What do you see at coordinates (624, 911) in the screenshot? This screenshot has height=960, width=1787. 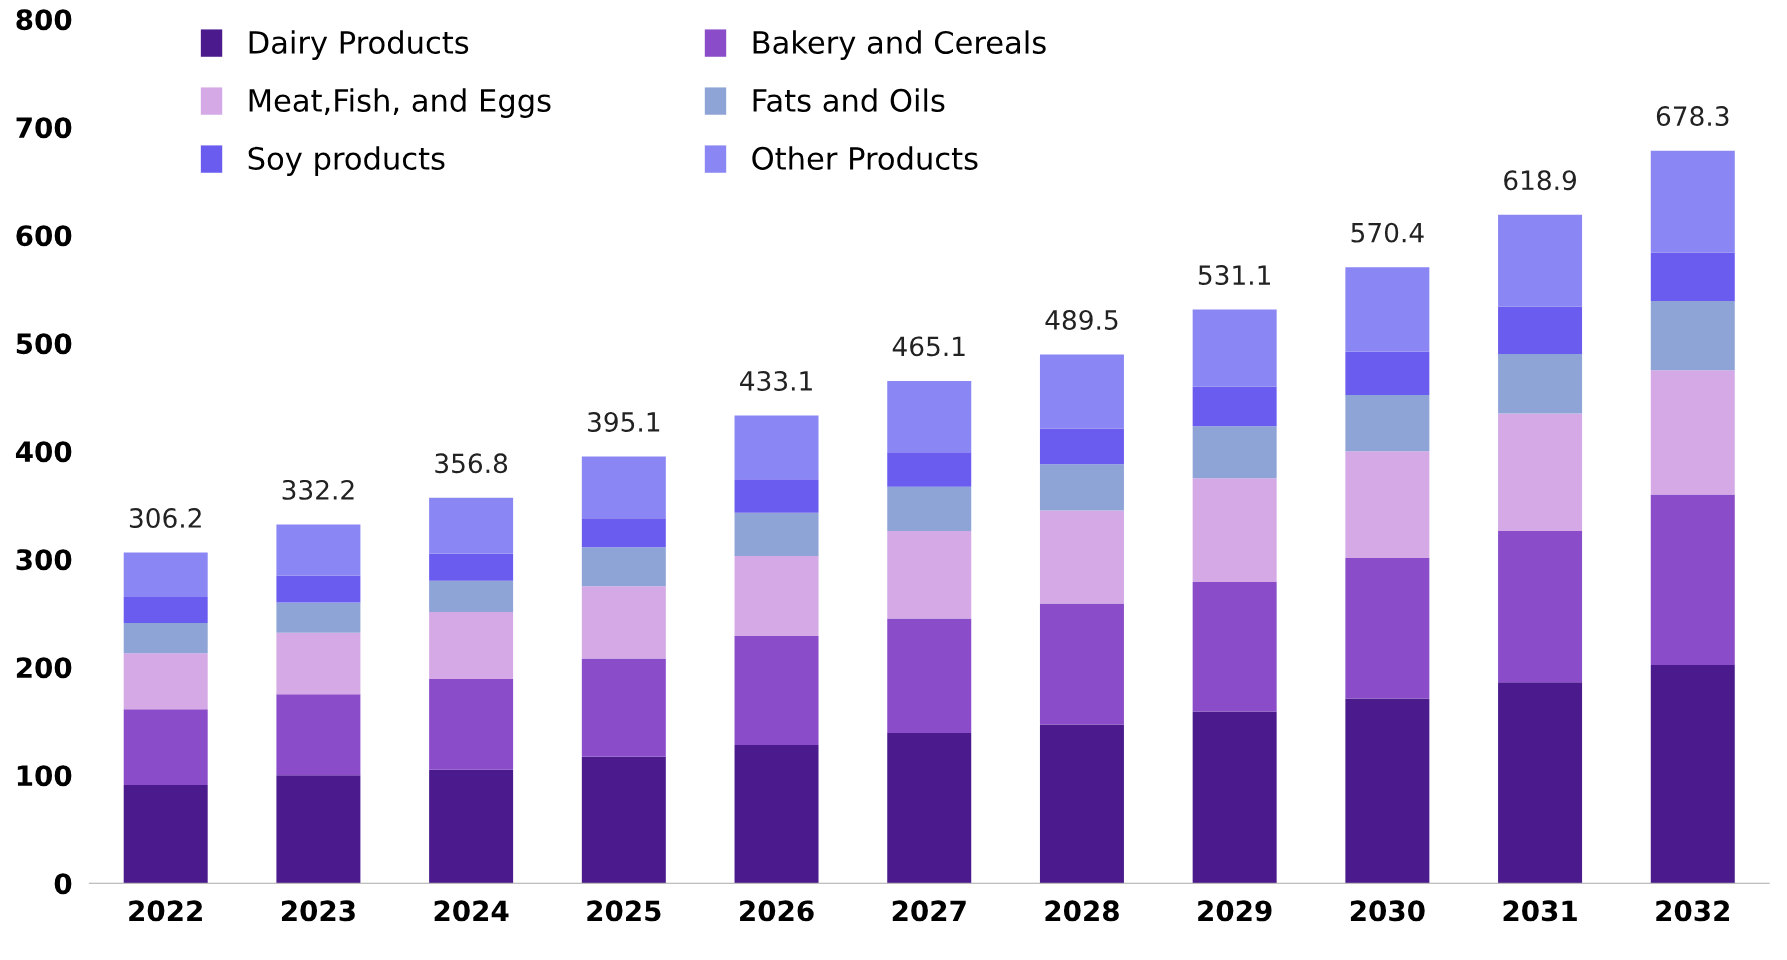 I see `x-tick-label: 2025` at bounding box center [624, 911].